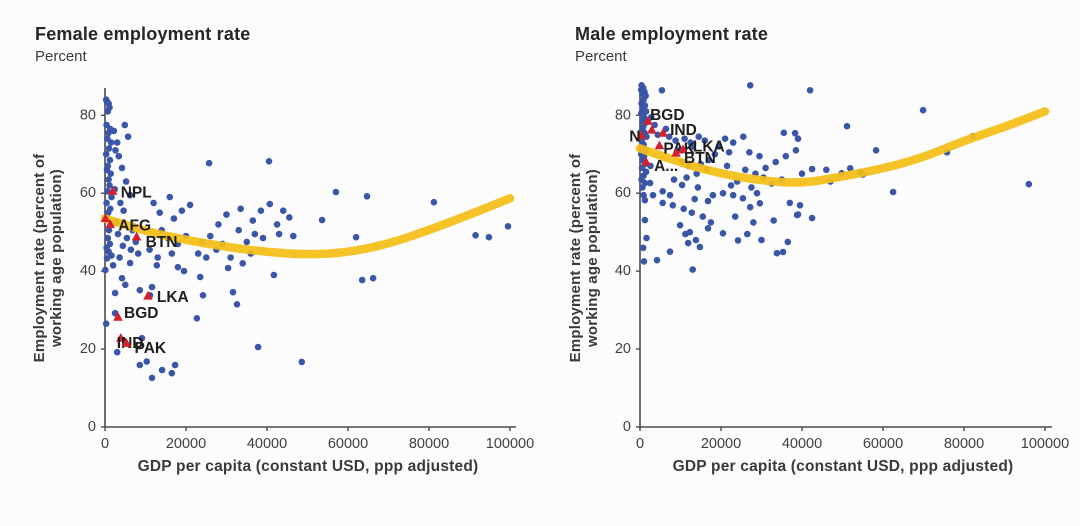 This screenshot has width=1080, height=526. I want to click on x-tick-label: 100000, so click(1045, 444).